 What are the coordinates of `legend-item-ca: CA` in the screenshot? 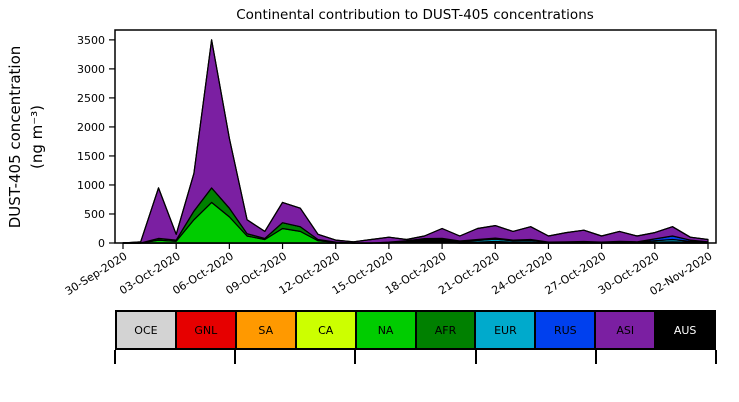 It's located at (324, 330).